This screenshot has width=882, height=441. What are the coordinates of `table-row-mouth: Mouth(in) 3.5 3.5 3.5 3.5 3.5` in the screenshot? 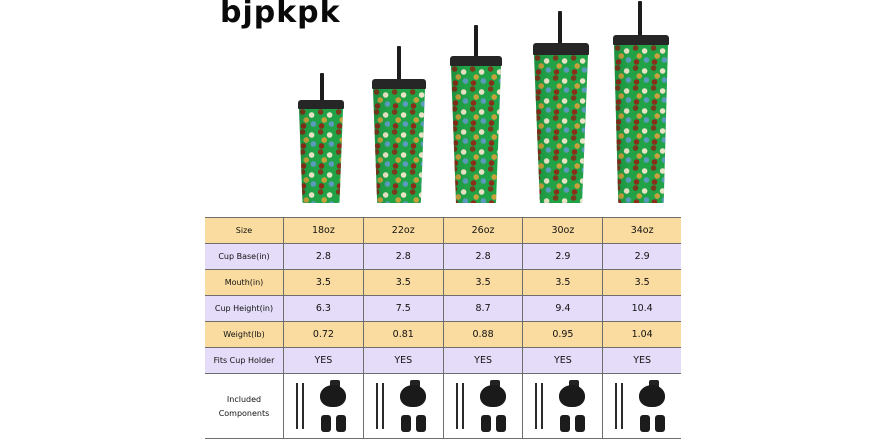 It's located at (443, 282).